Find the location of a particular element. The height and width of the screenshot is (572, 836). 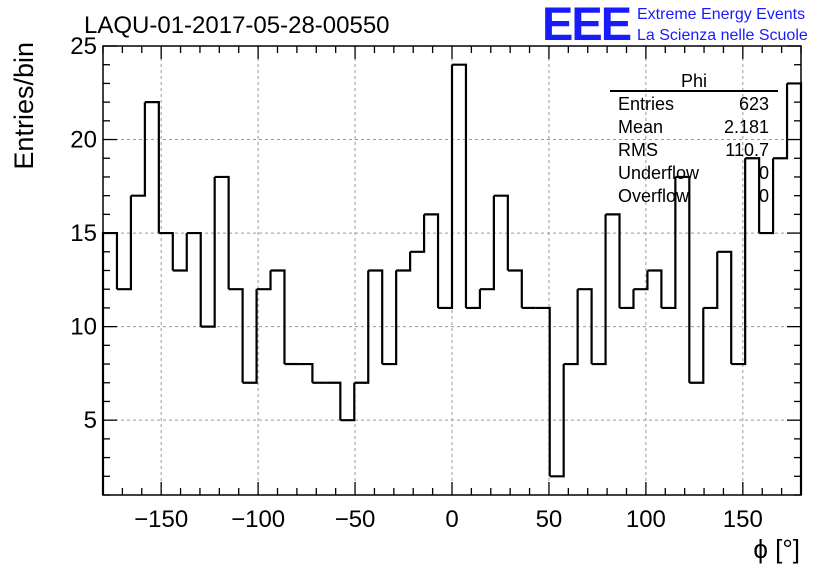

stats-label-mean: Mean is located at coordinates (640, 127).